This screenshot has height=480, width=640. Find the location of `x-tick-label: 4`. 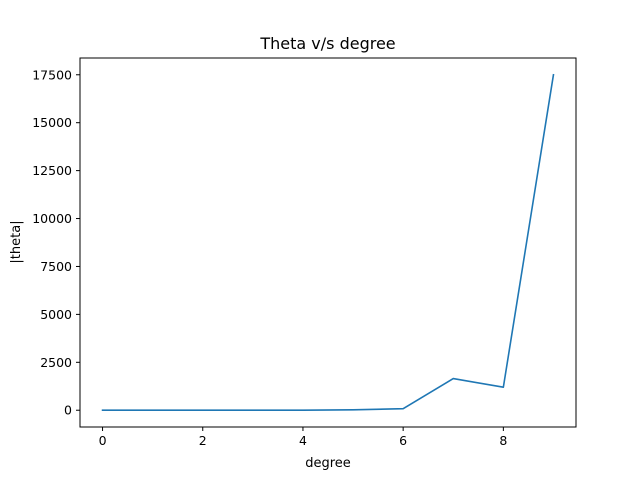

x-tick-label: 4 is located at coordinates (303, 440).